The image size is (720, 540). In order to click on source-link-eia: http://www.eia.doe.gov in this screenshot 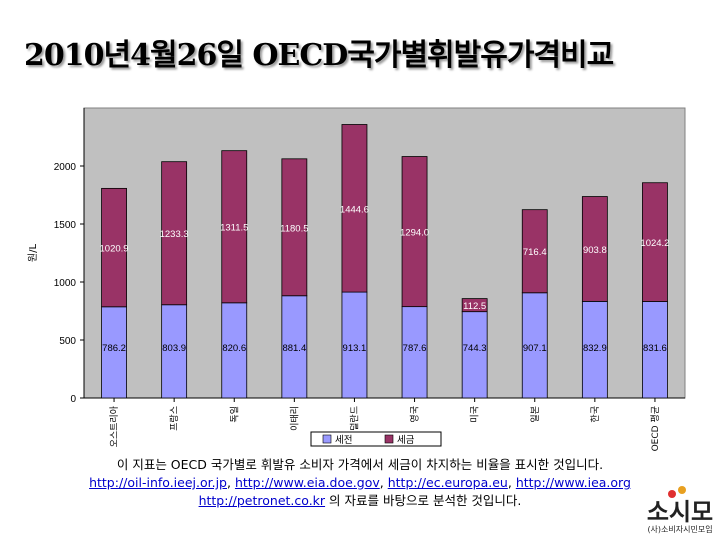, I will do `click(307, 482)`.